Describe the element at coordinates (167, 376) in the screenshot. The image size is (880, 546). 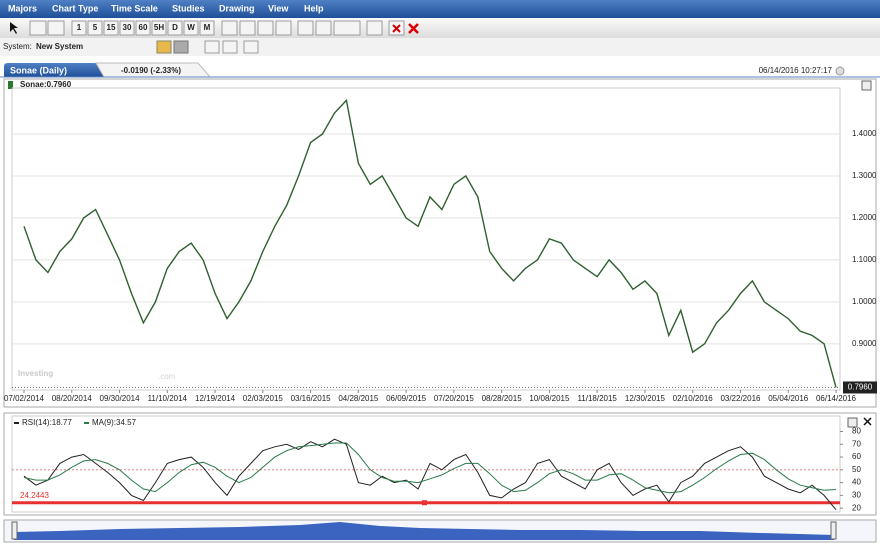
I see `watermark: .com` at that location.